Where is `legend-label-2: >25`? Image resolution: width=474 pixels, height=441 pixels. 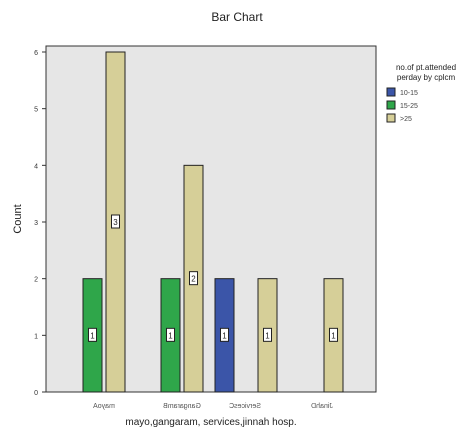 legend-label-2: >25 is located at coordinates (406, 119).